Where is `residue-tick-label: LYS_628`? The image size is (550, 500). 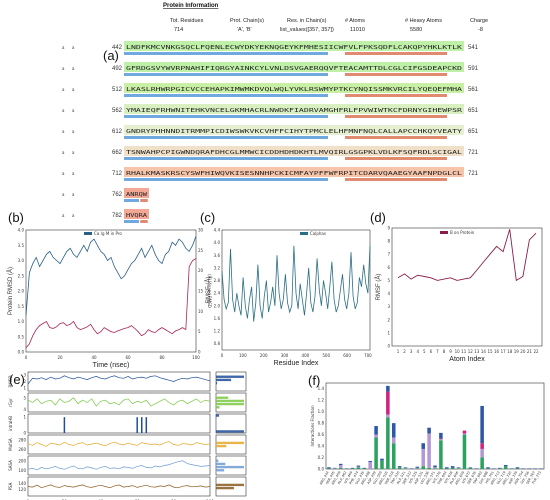
residue-tick-label: LYS_628 is located at coordinates (448, 478).